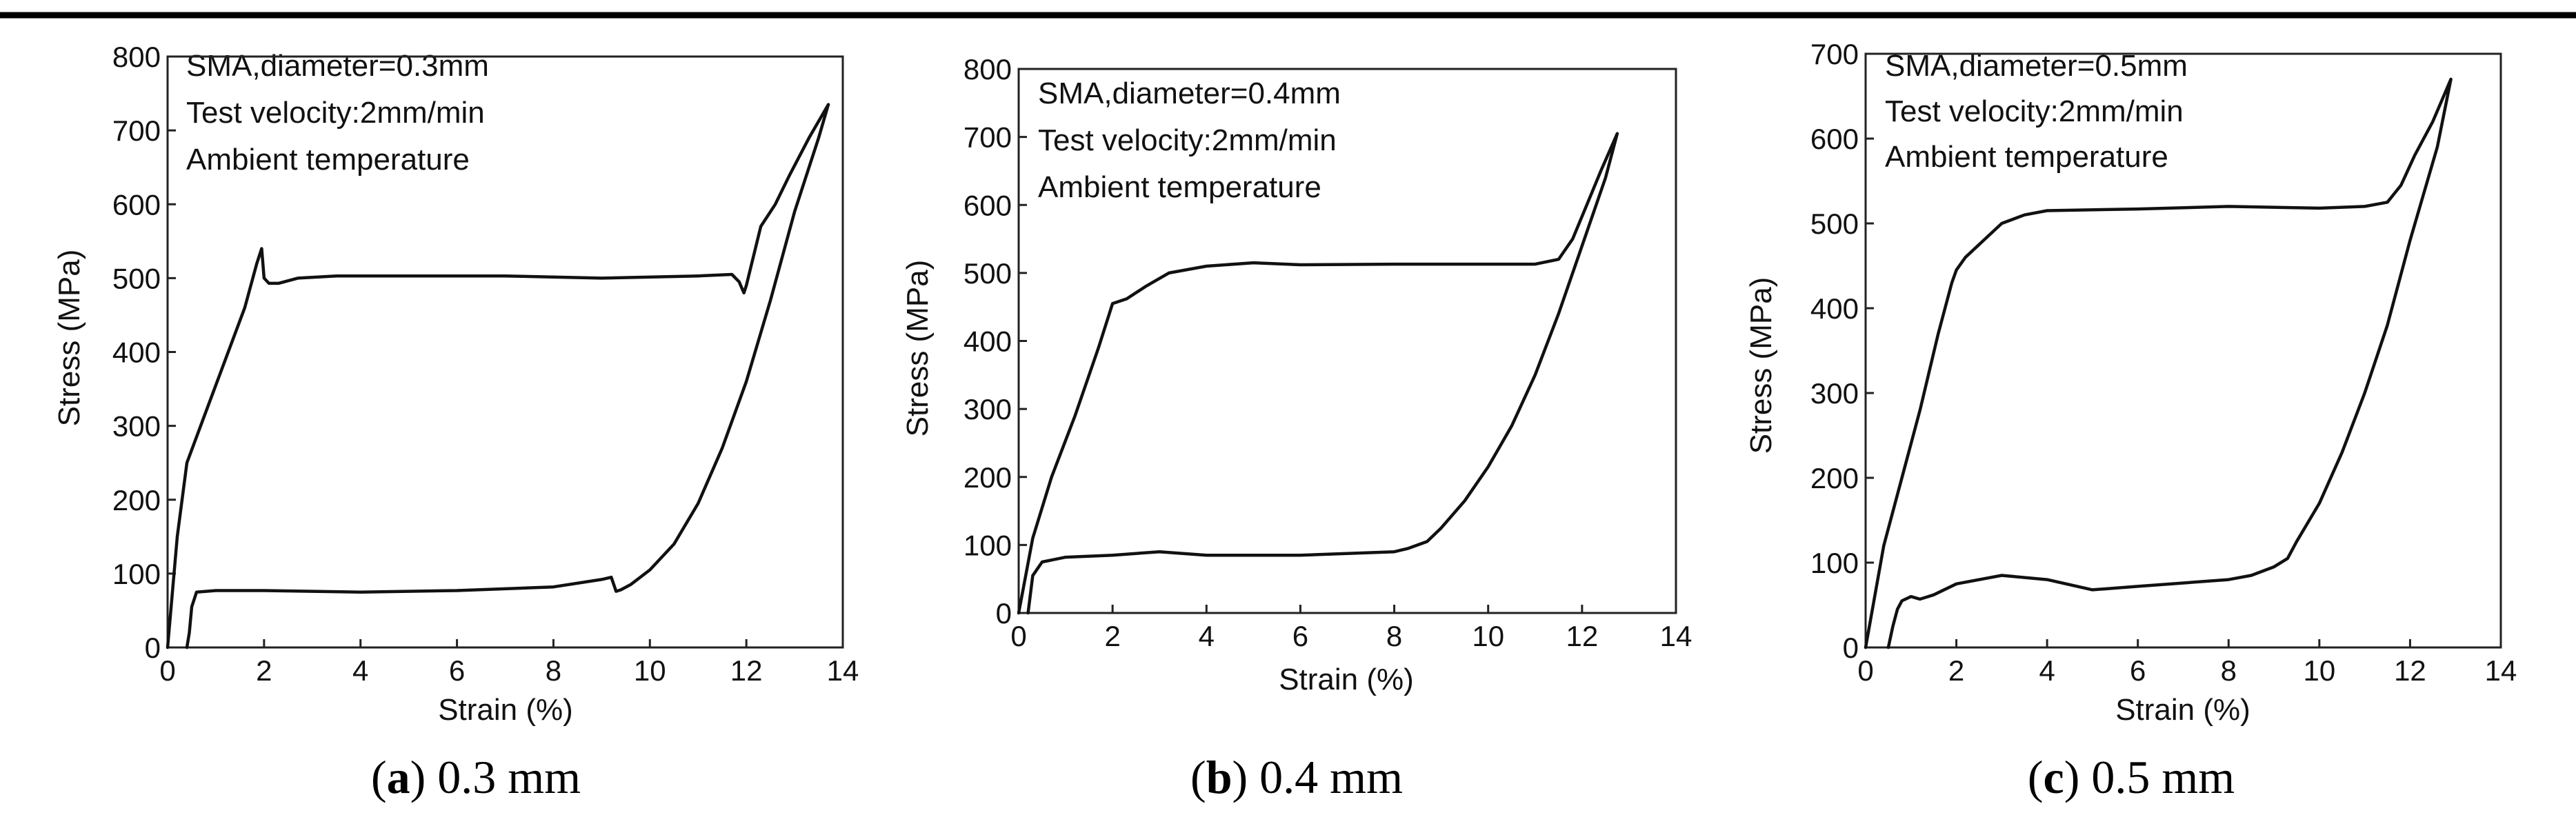  Describe the element at coordinates (1189, 93) in the screenshot. I see `annotation-line-1: SMA,diameter=0.4mm` at that location.